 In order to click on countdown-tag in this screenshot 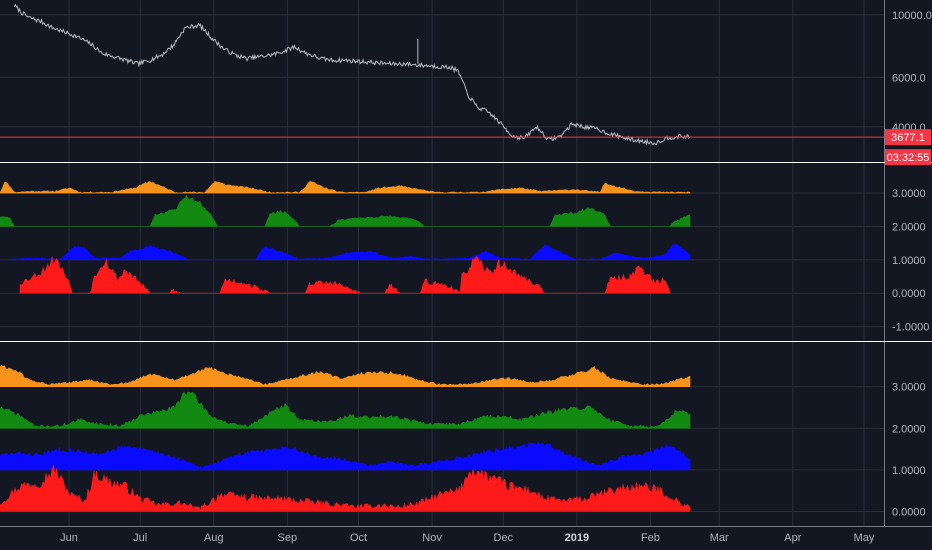, I will do `click(908, 157)`.